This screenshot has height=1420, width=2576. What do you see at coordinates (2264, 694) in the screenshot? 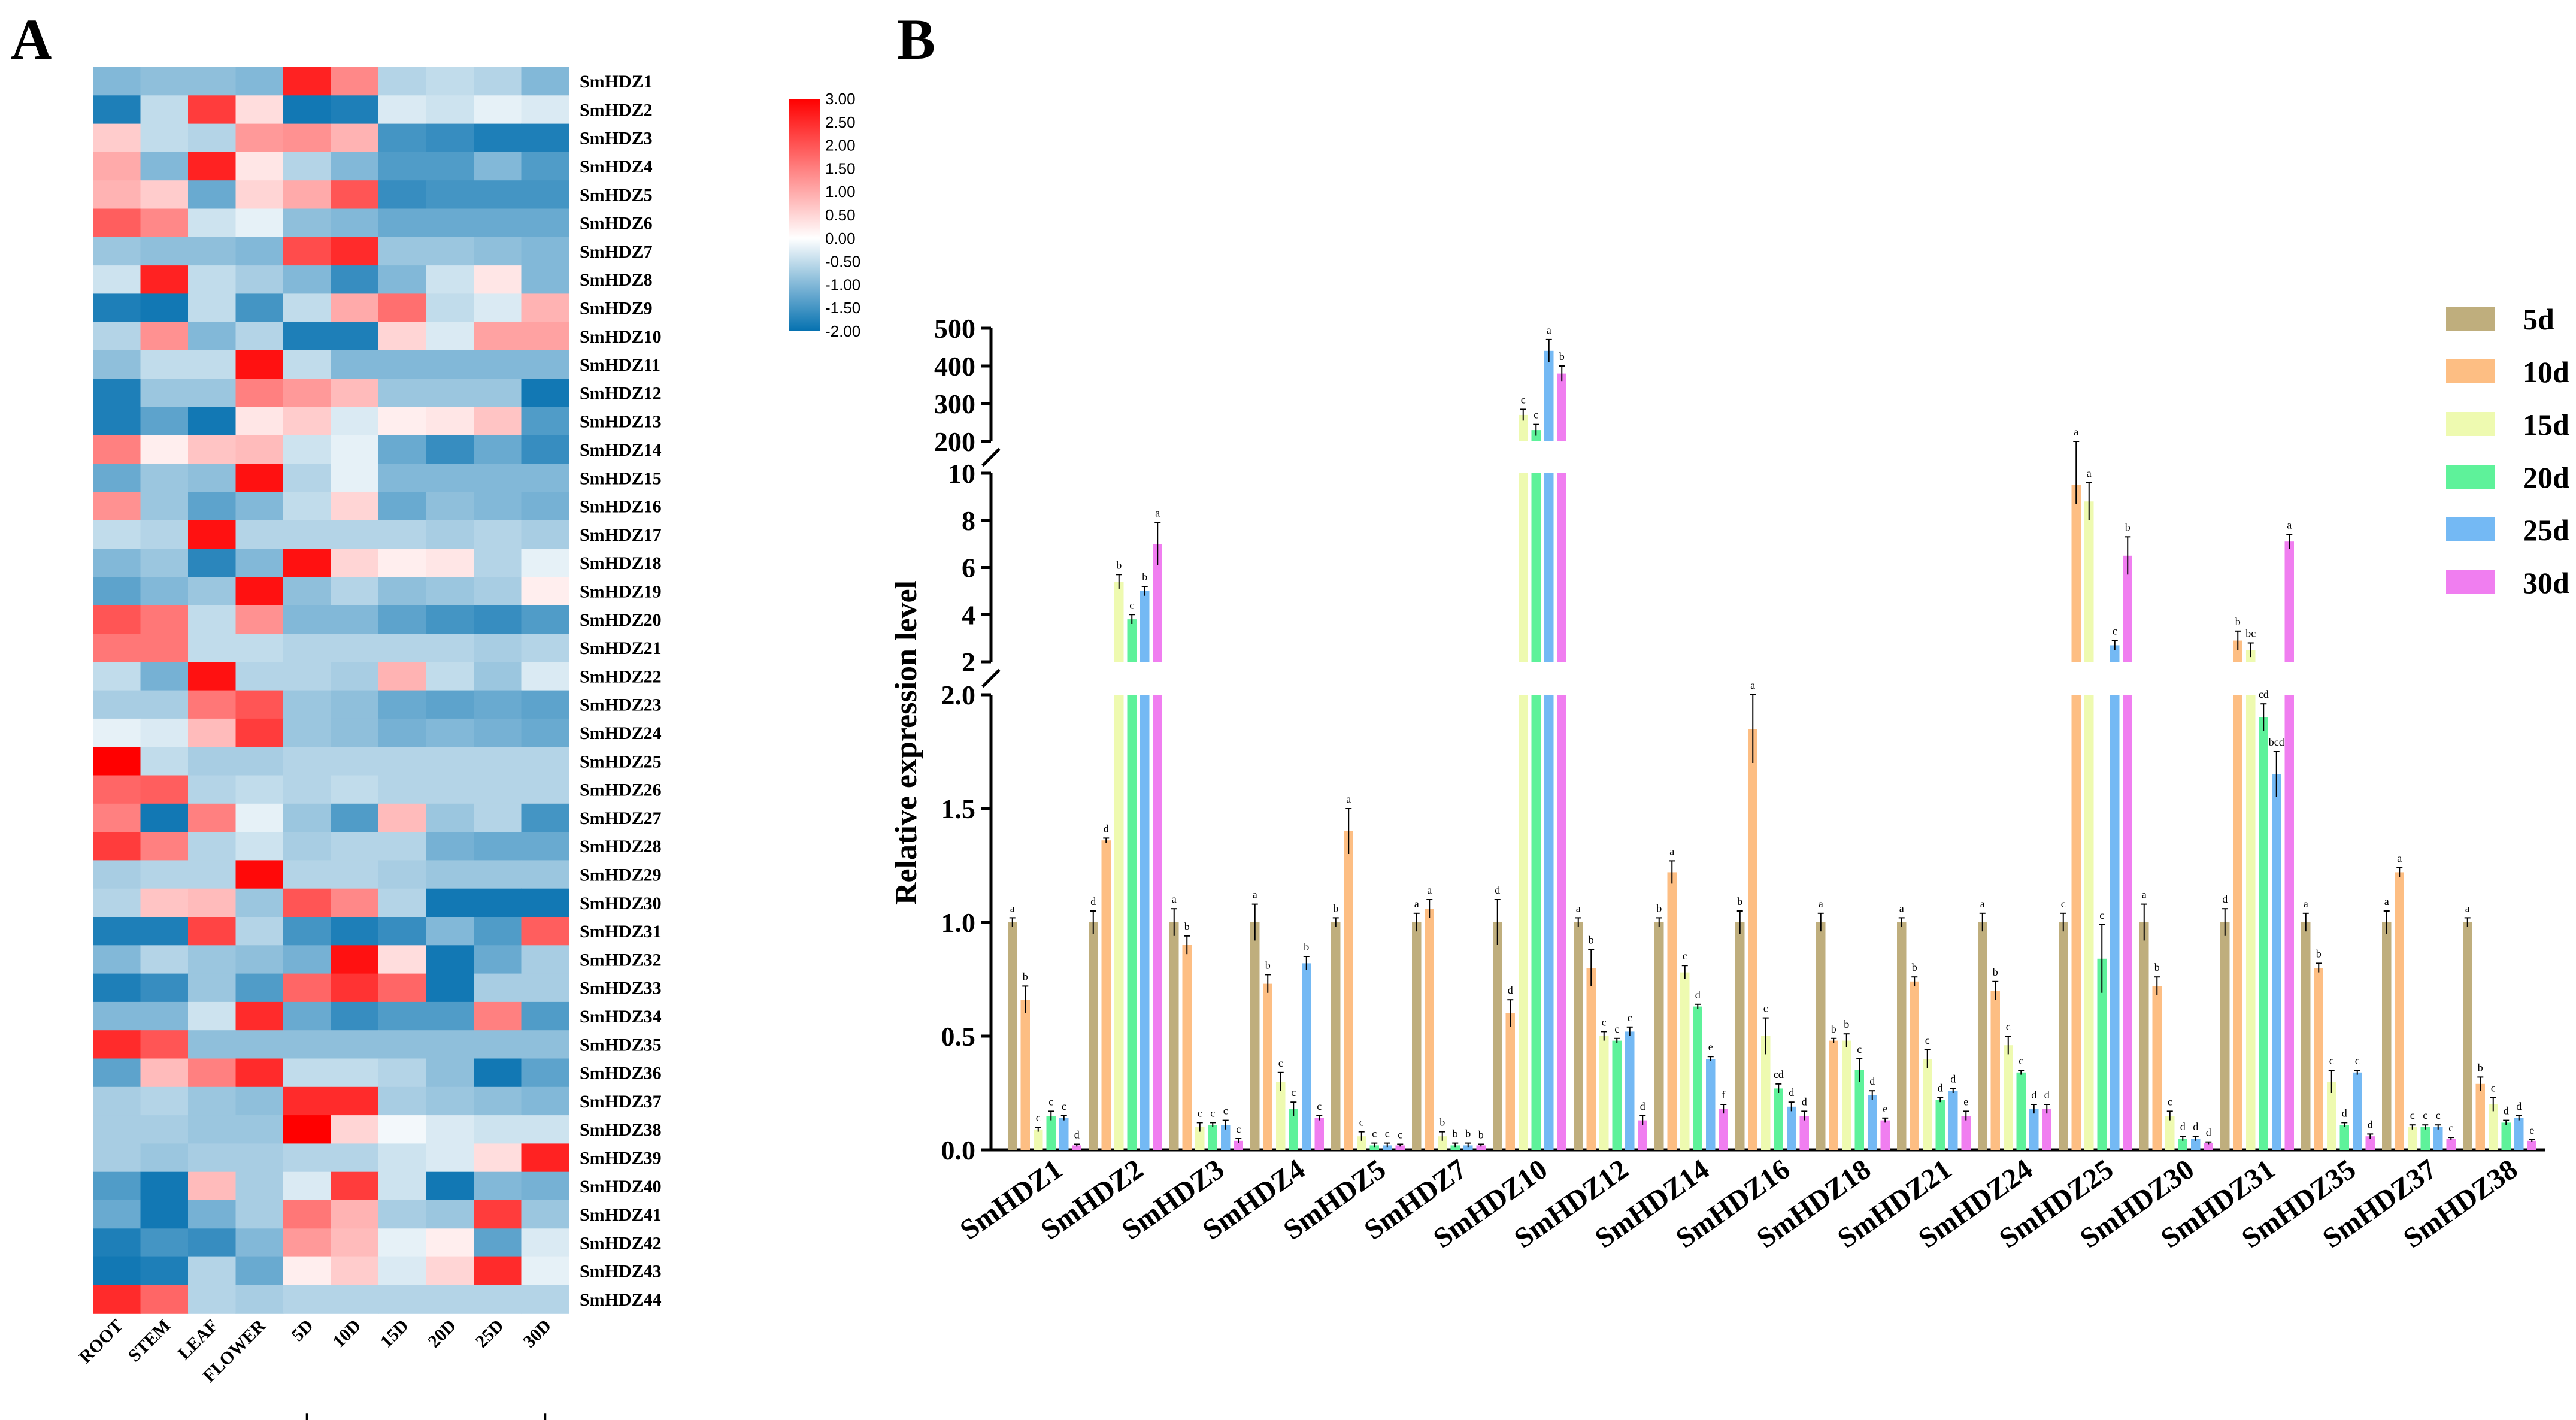
I see `significance-label: cd` at bounding box center [2264, 694].